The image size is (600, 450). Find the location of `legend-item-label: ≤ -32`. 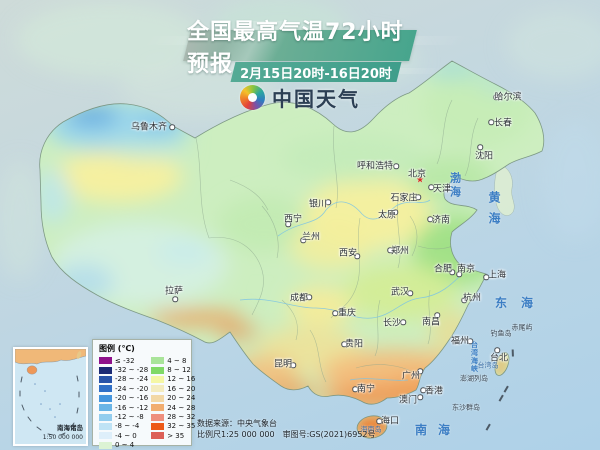

legend-item-label: ≤ -32 is located at coordinates (125, 360).